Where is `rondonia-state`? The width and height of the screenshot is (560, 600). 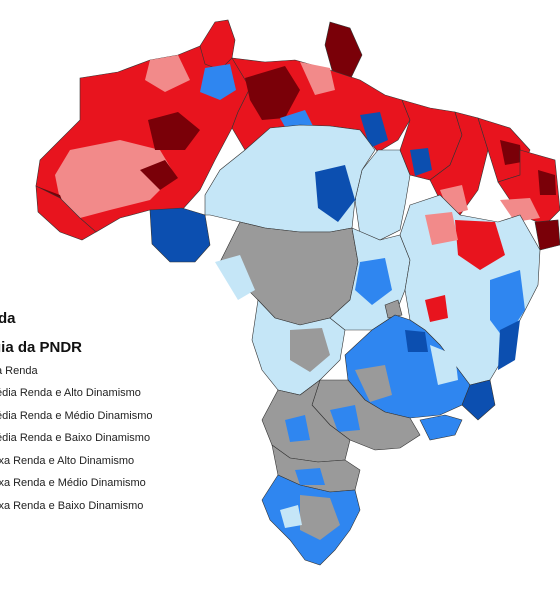
rondonia-state is located at coordinates (180, 235).